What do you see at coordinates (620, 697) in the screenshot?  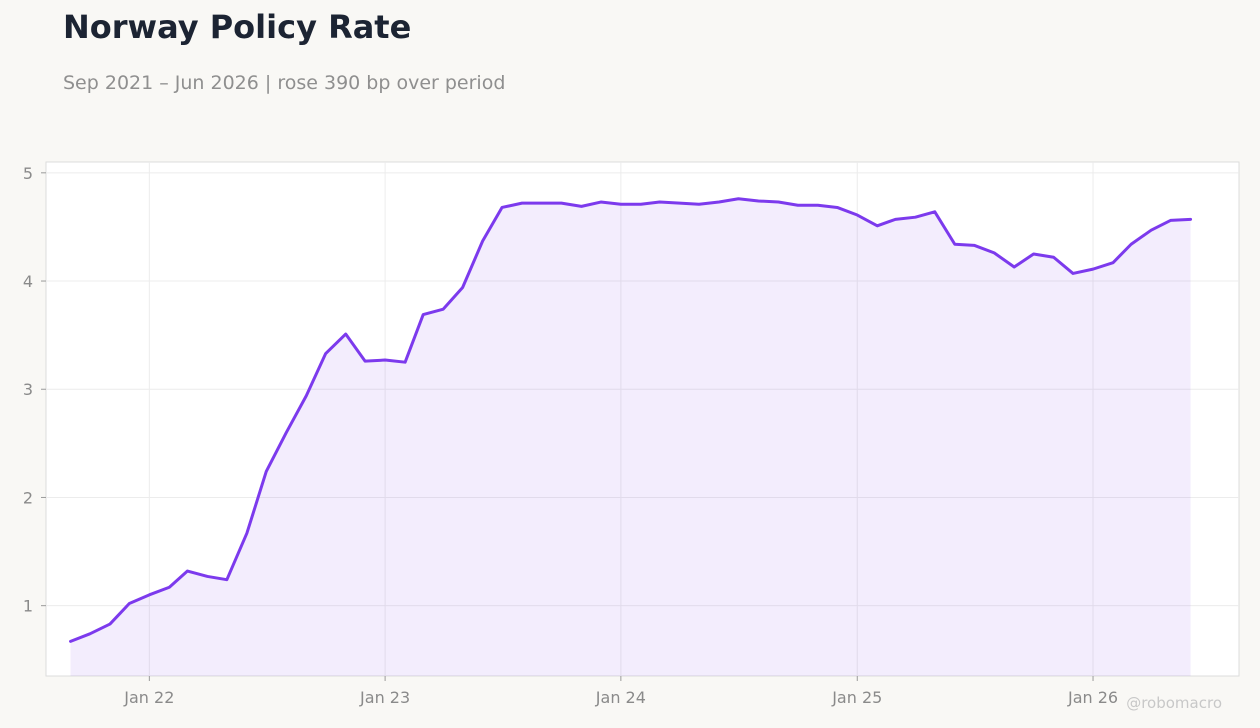 I see `x-tick-label: Jan 24` at bounding box center [620, 697].